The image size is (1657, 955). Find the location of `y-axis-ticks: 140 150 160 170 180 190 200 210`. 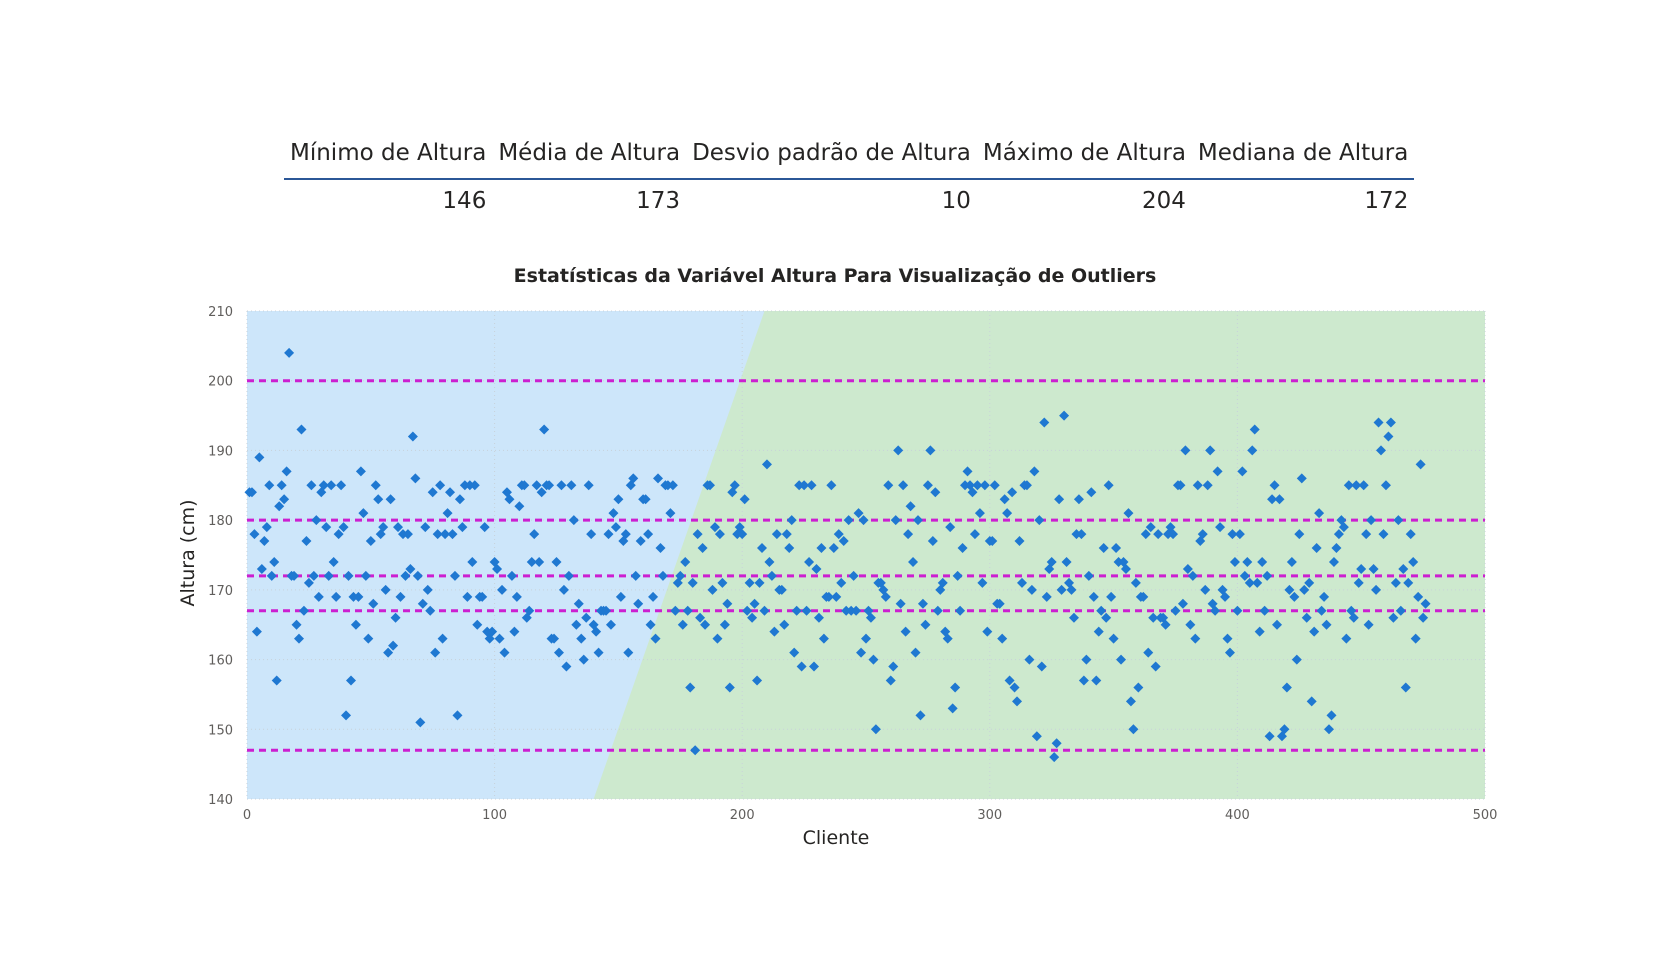

y-axis-ticks: 140 150 160 170 180 190 200 210 is located at coordinates (220, 556).